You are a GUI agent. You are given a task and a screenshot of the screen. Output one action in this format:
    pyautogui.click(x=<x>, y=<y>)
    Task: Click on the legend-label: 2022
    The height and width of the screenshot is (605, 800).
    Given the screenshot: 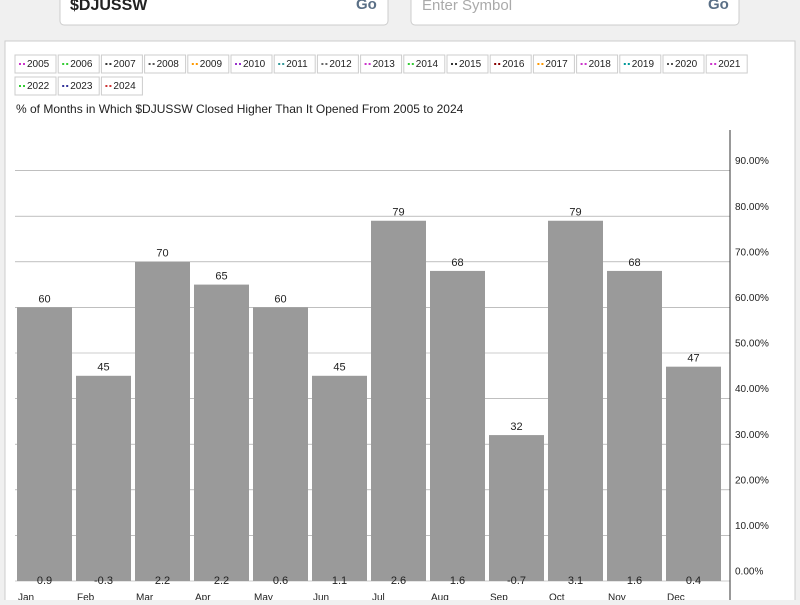 What is the action you would take?
    pyautogui.click(x=38, y=86)
    